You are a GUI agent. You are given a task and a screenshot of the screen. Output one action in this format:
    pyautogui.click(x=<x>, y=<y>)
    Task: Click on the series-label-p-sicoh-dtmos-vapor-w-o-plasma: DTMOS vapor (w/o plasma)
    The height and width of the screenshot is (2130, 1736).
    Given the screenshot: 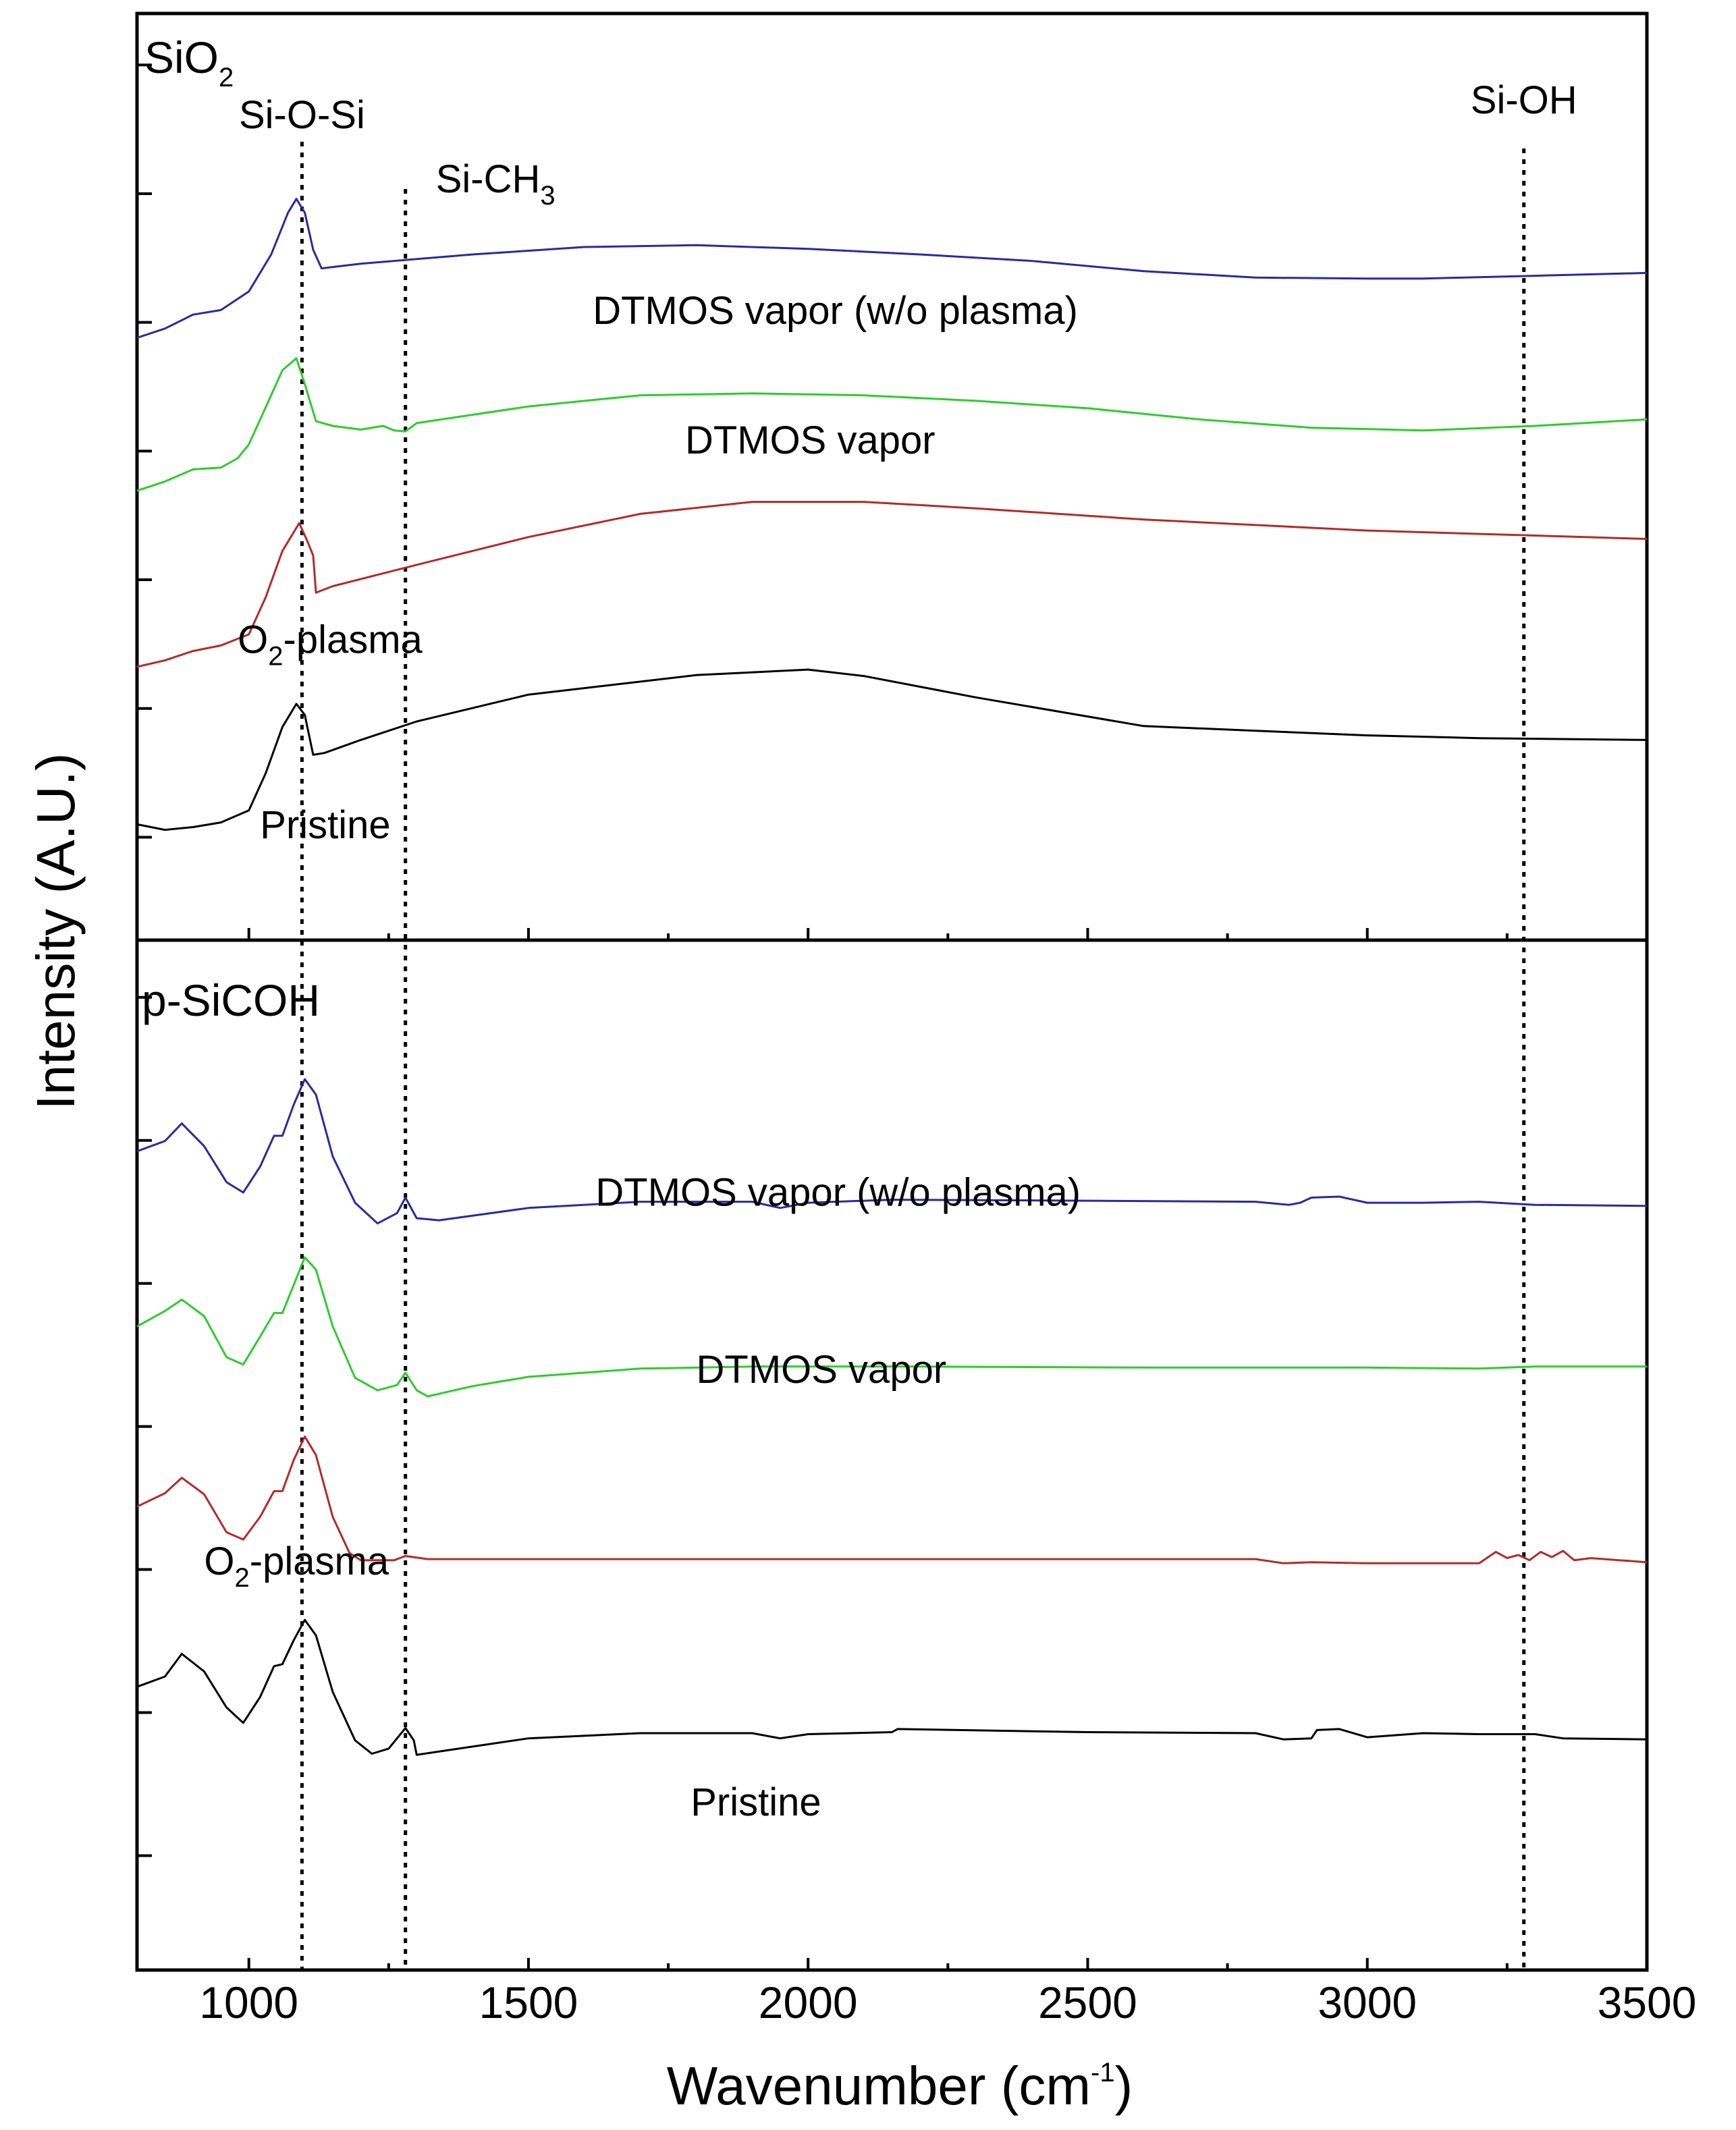 What is the action you would take?
    pyautogui.click(x=838, y=1193)
    